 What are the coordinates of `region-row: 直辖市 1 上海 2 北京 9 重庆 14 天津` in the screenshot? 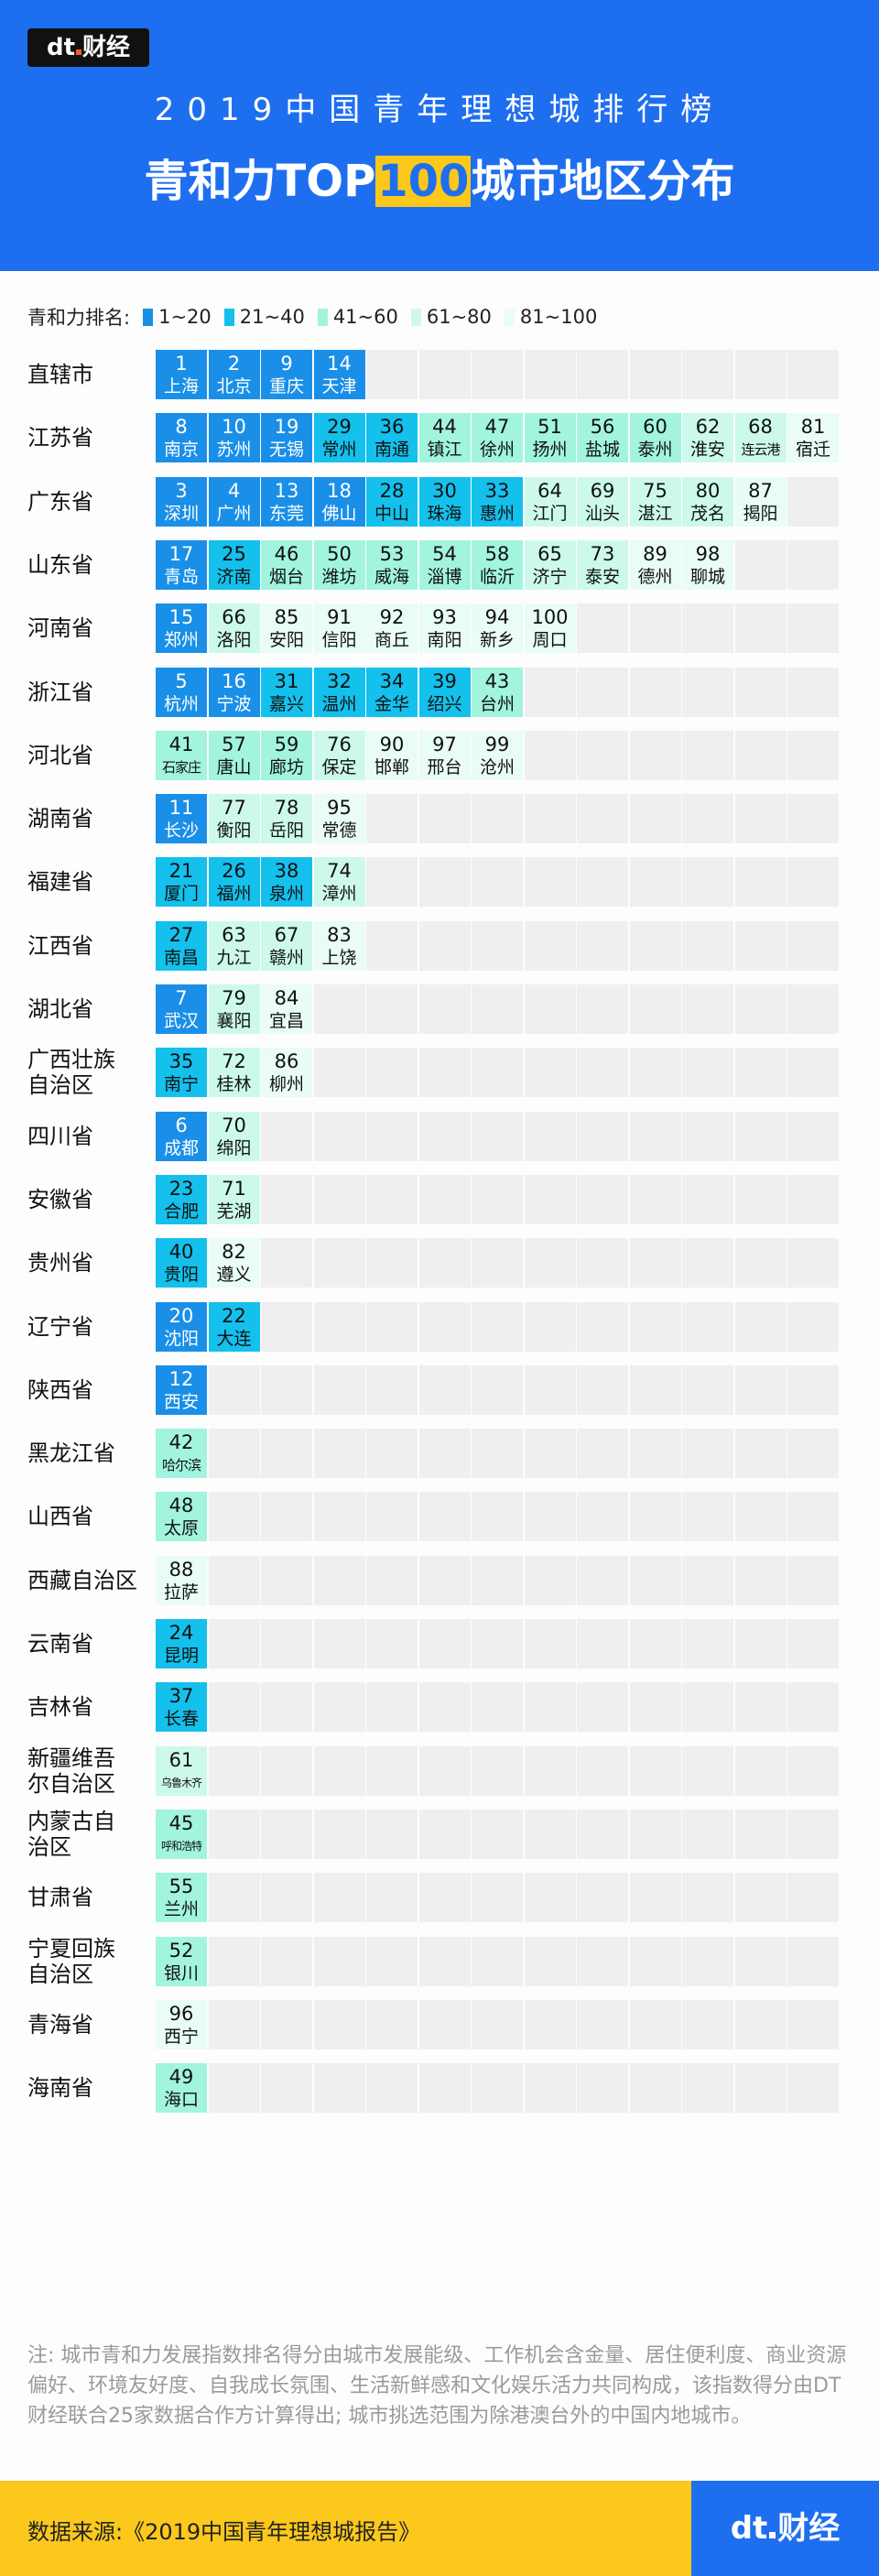 It's located at (439, 374).